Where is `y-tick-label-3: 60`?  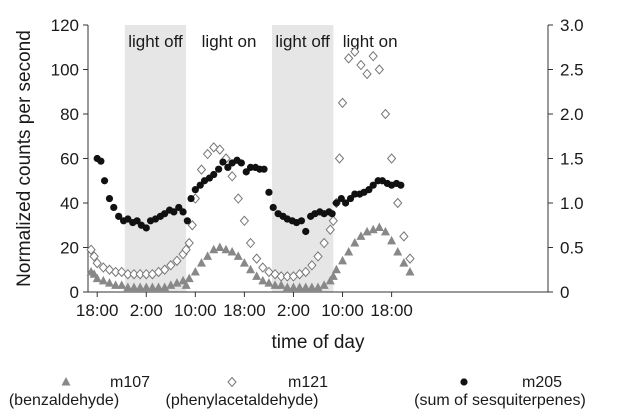 y-tick-label-3: 60 is located at coordinates (69, 159).